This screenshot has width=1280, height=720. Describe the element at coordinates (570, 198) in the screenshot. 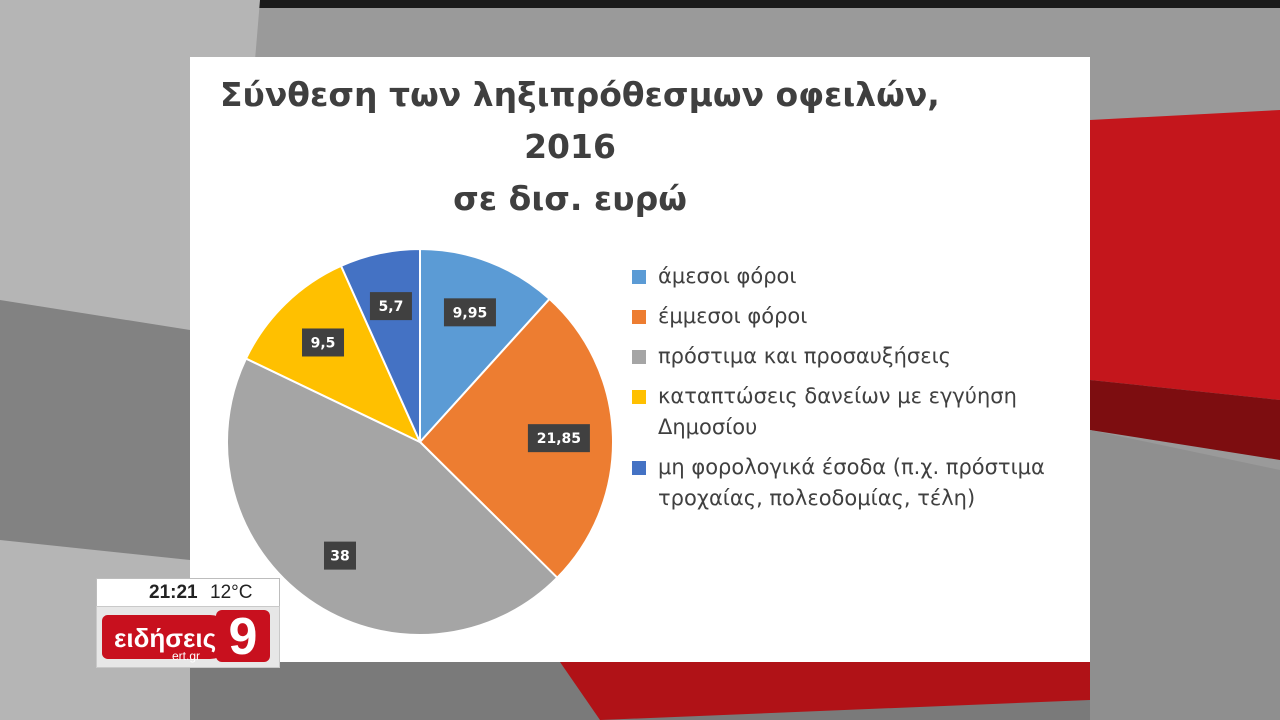

I see `chart-title-line-3: σε δισ. ευρώ` at that location.